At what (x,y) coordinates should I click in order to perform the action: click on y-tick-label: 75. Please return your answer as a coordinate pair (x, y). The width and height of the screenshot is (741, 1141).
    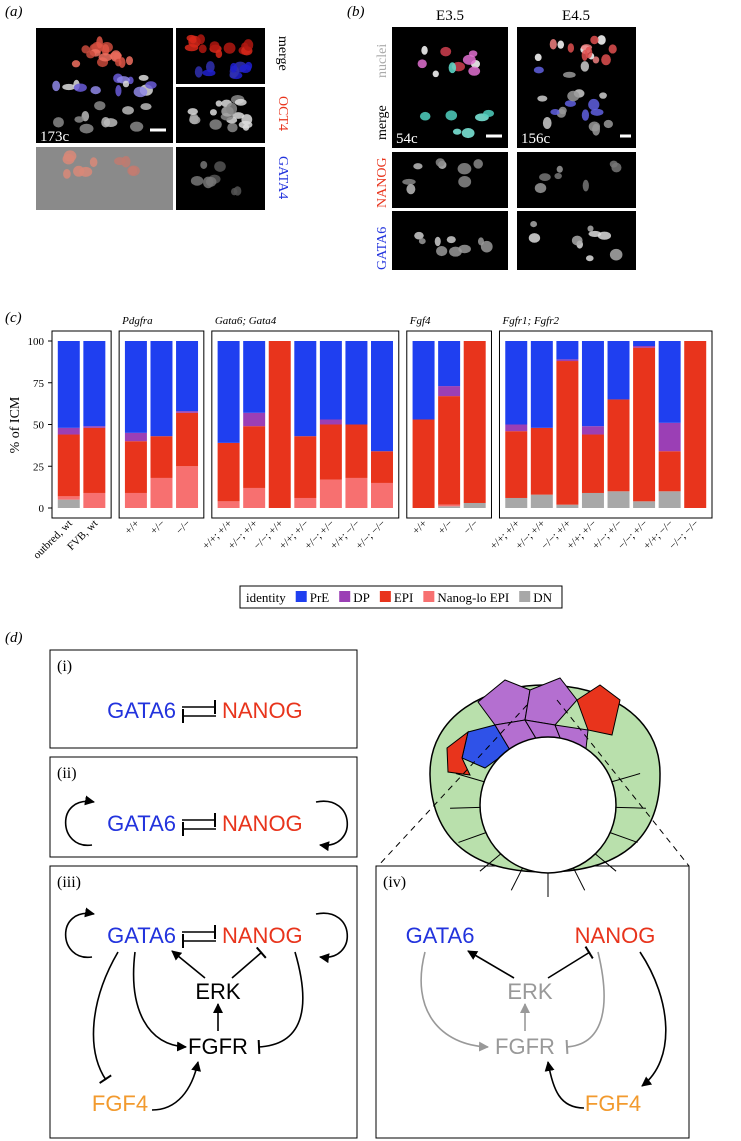
    Looking at the image, I should click on (39, 384).